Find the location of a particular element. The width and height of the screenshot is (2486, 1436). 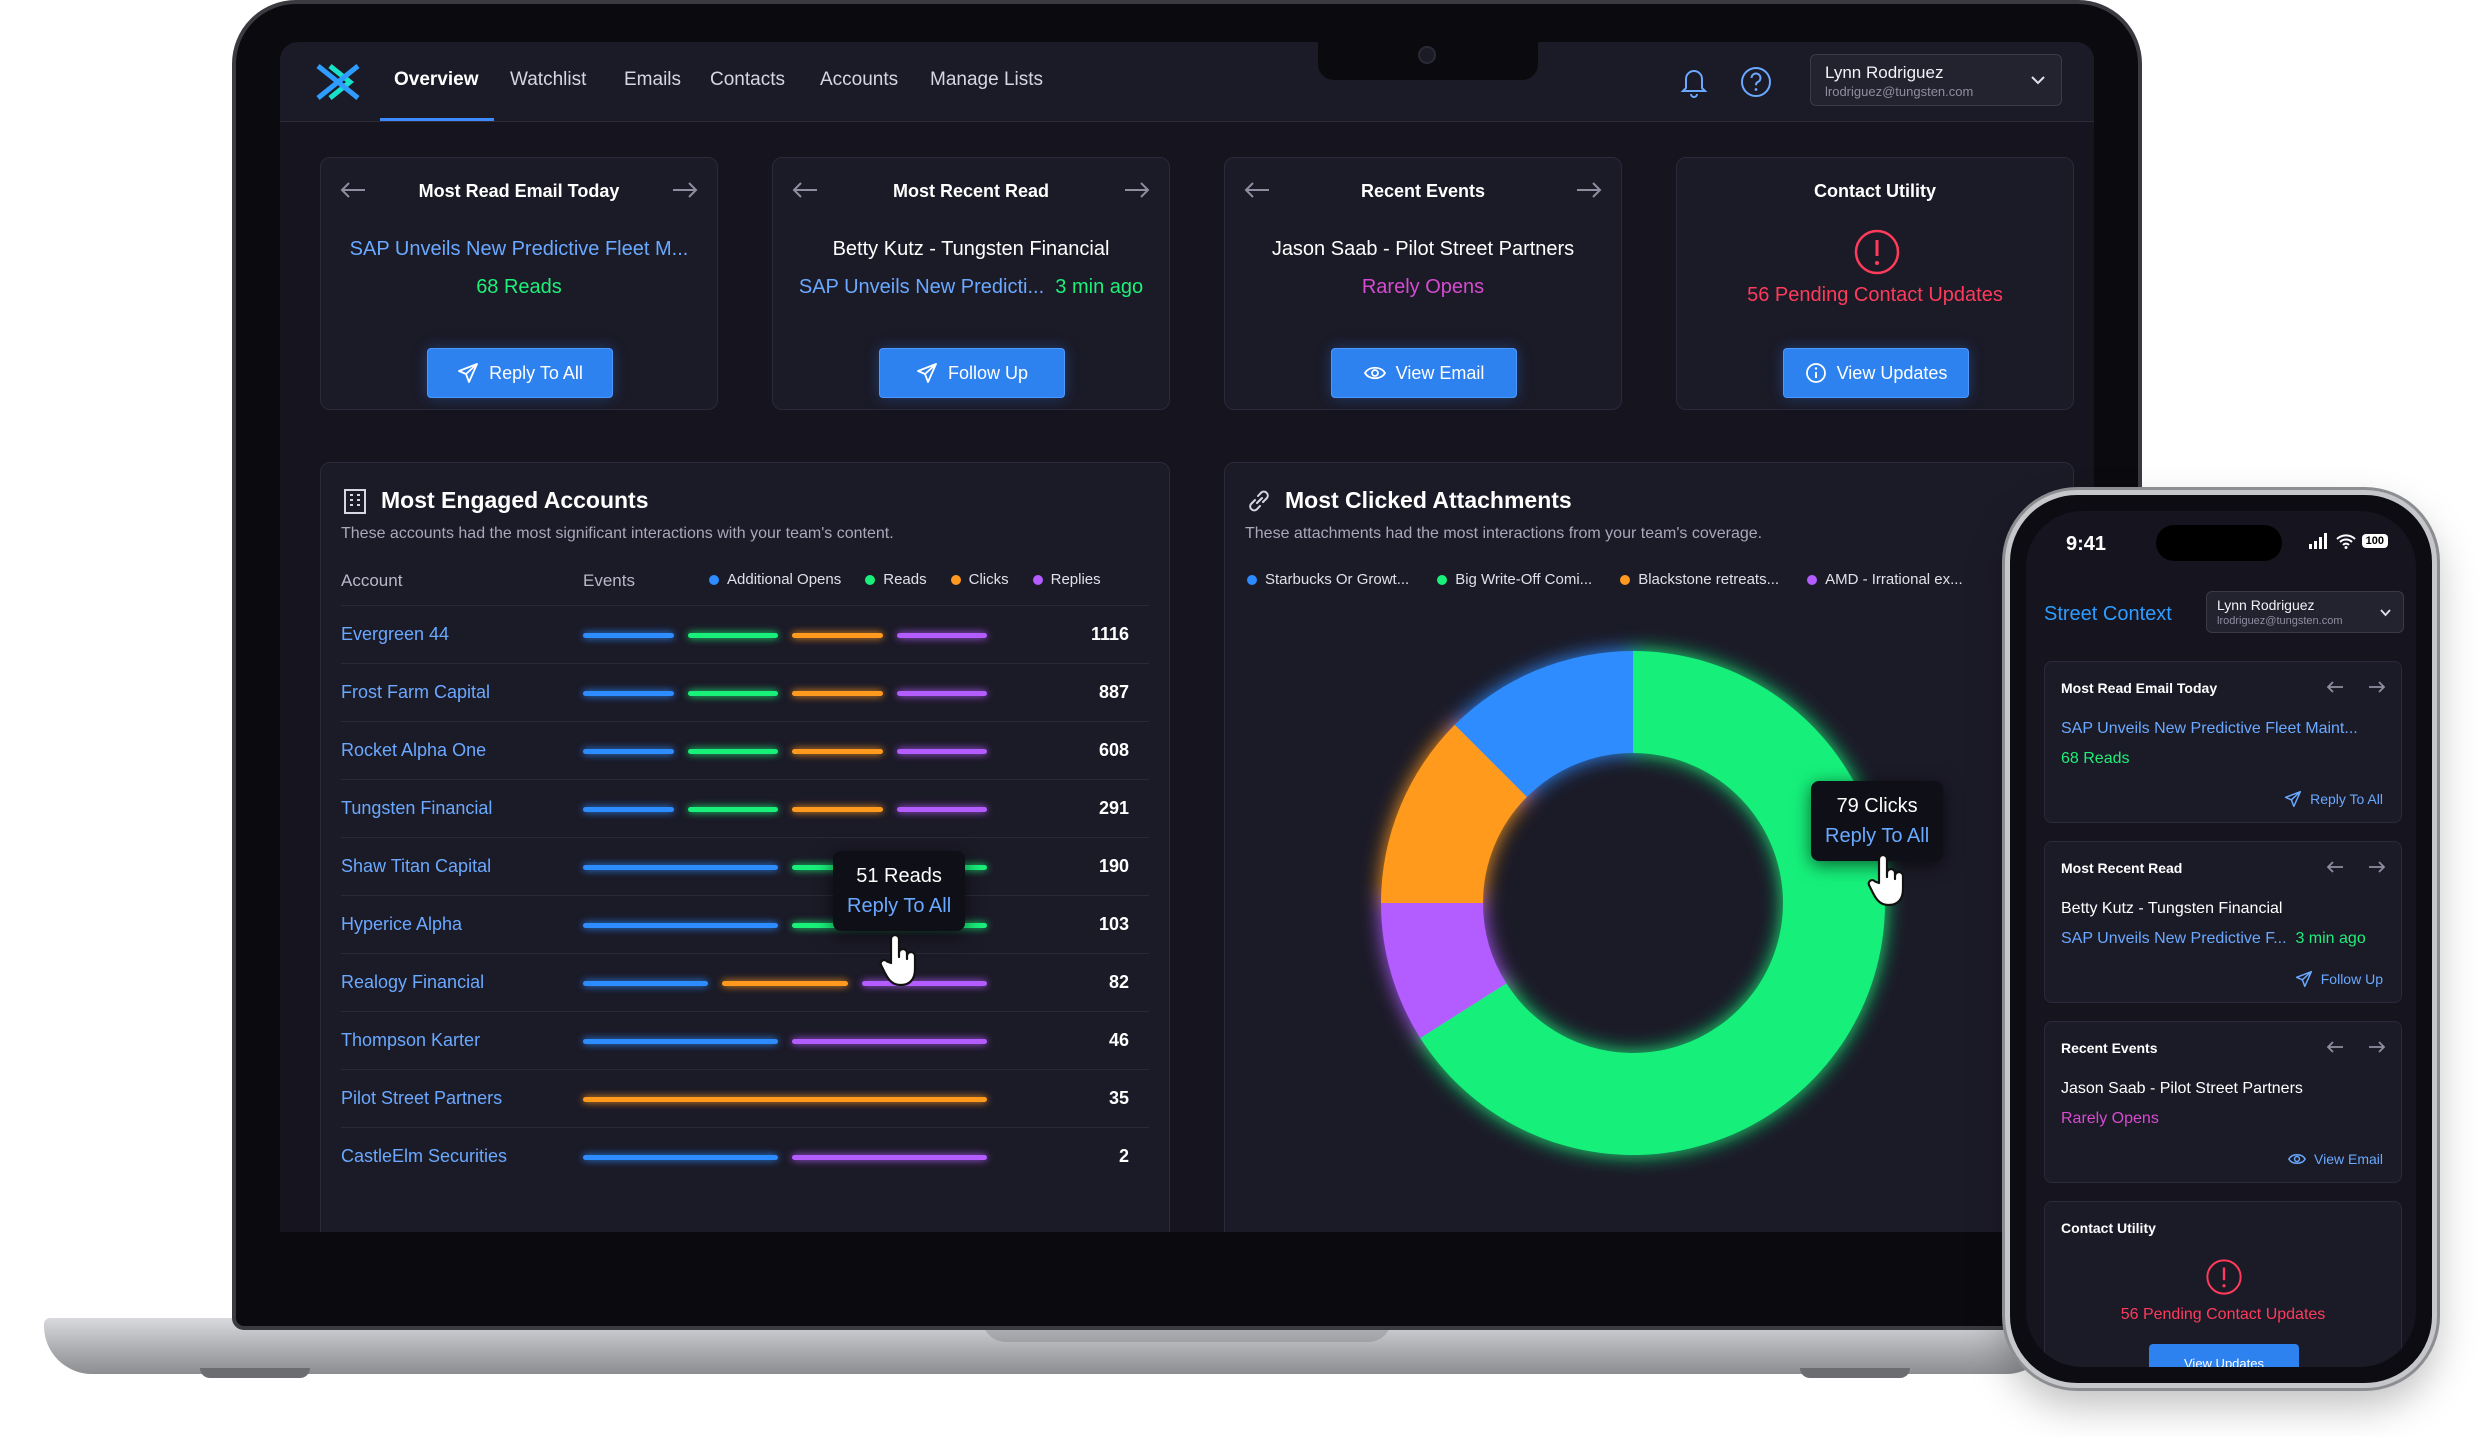

follow-up-link: Follow Up is located at coordinates (2339, 979).